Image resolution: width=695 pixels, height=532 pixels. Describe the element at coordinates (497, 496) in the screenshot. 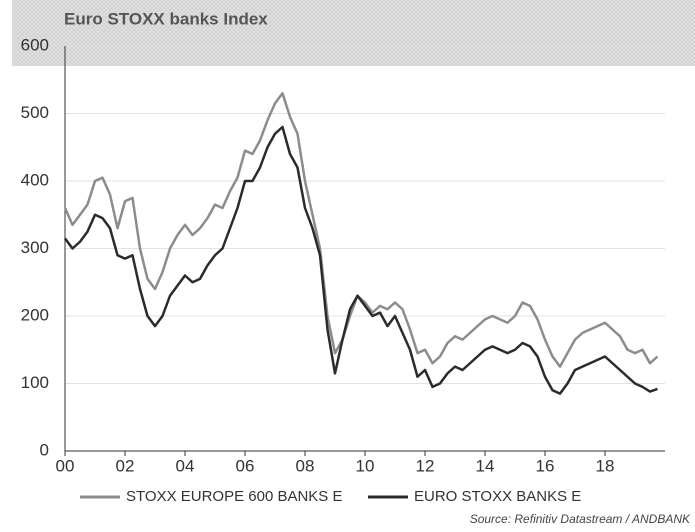

I see `legend-label: EURO STOXX BANKS E` at that location.